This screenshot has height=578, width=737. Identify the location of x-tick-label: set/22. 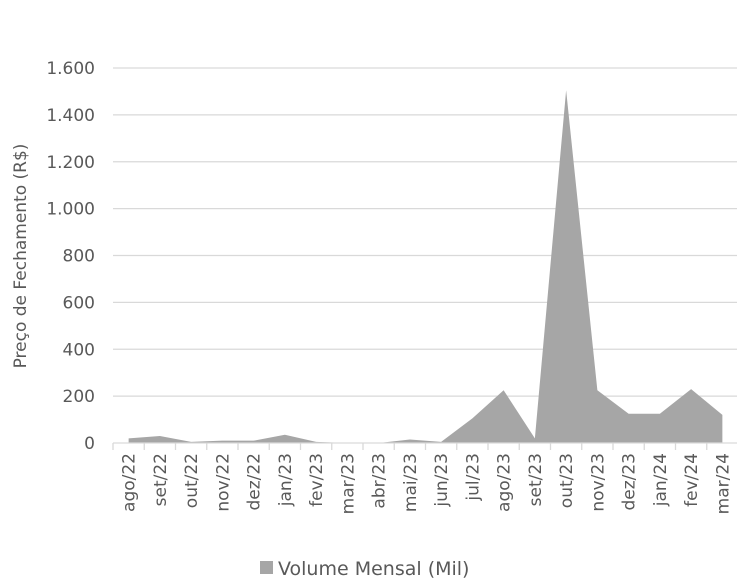
(161, 479).